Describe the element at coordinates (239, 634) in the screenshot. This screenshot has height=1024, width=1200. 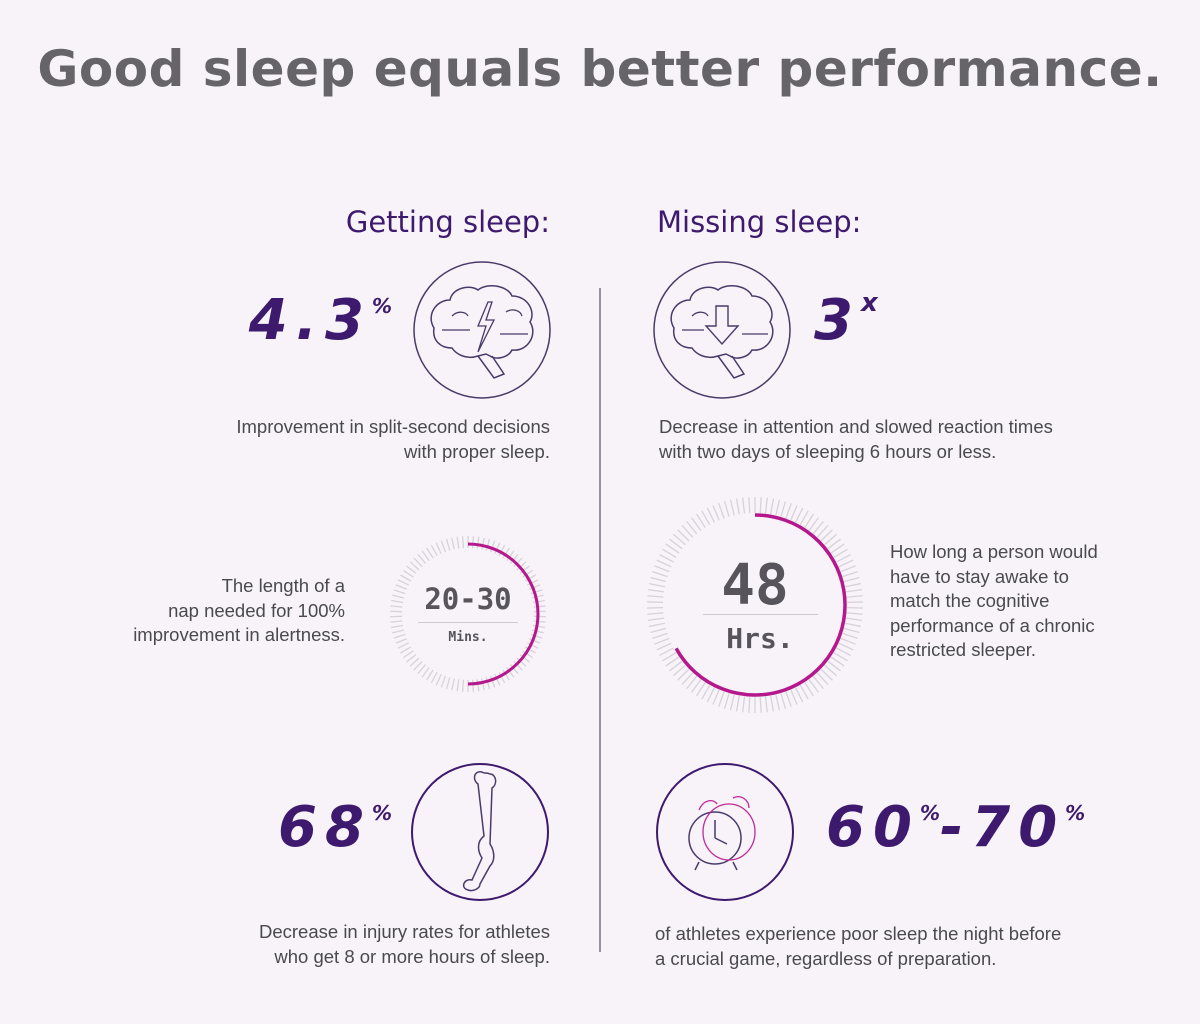
I see `desc-line: improvement in alertness.` at that location.